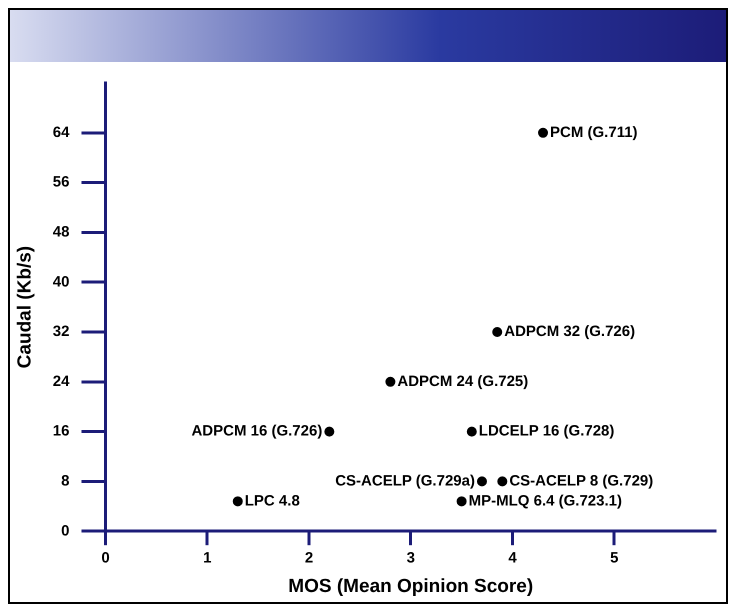  I want to click on x-tick-label: 1, so click(207, 557).